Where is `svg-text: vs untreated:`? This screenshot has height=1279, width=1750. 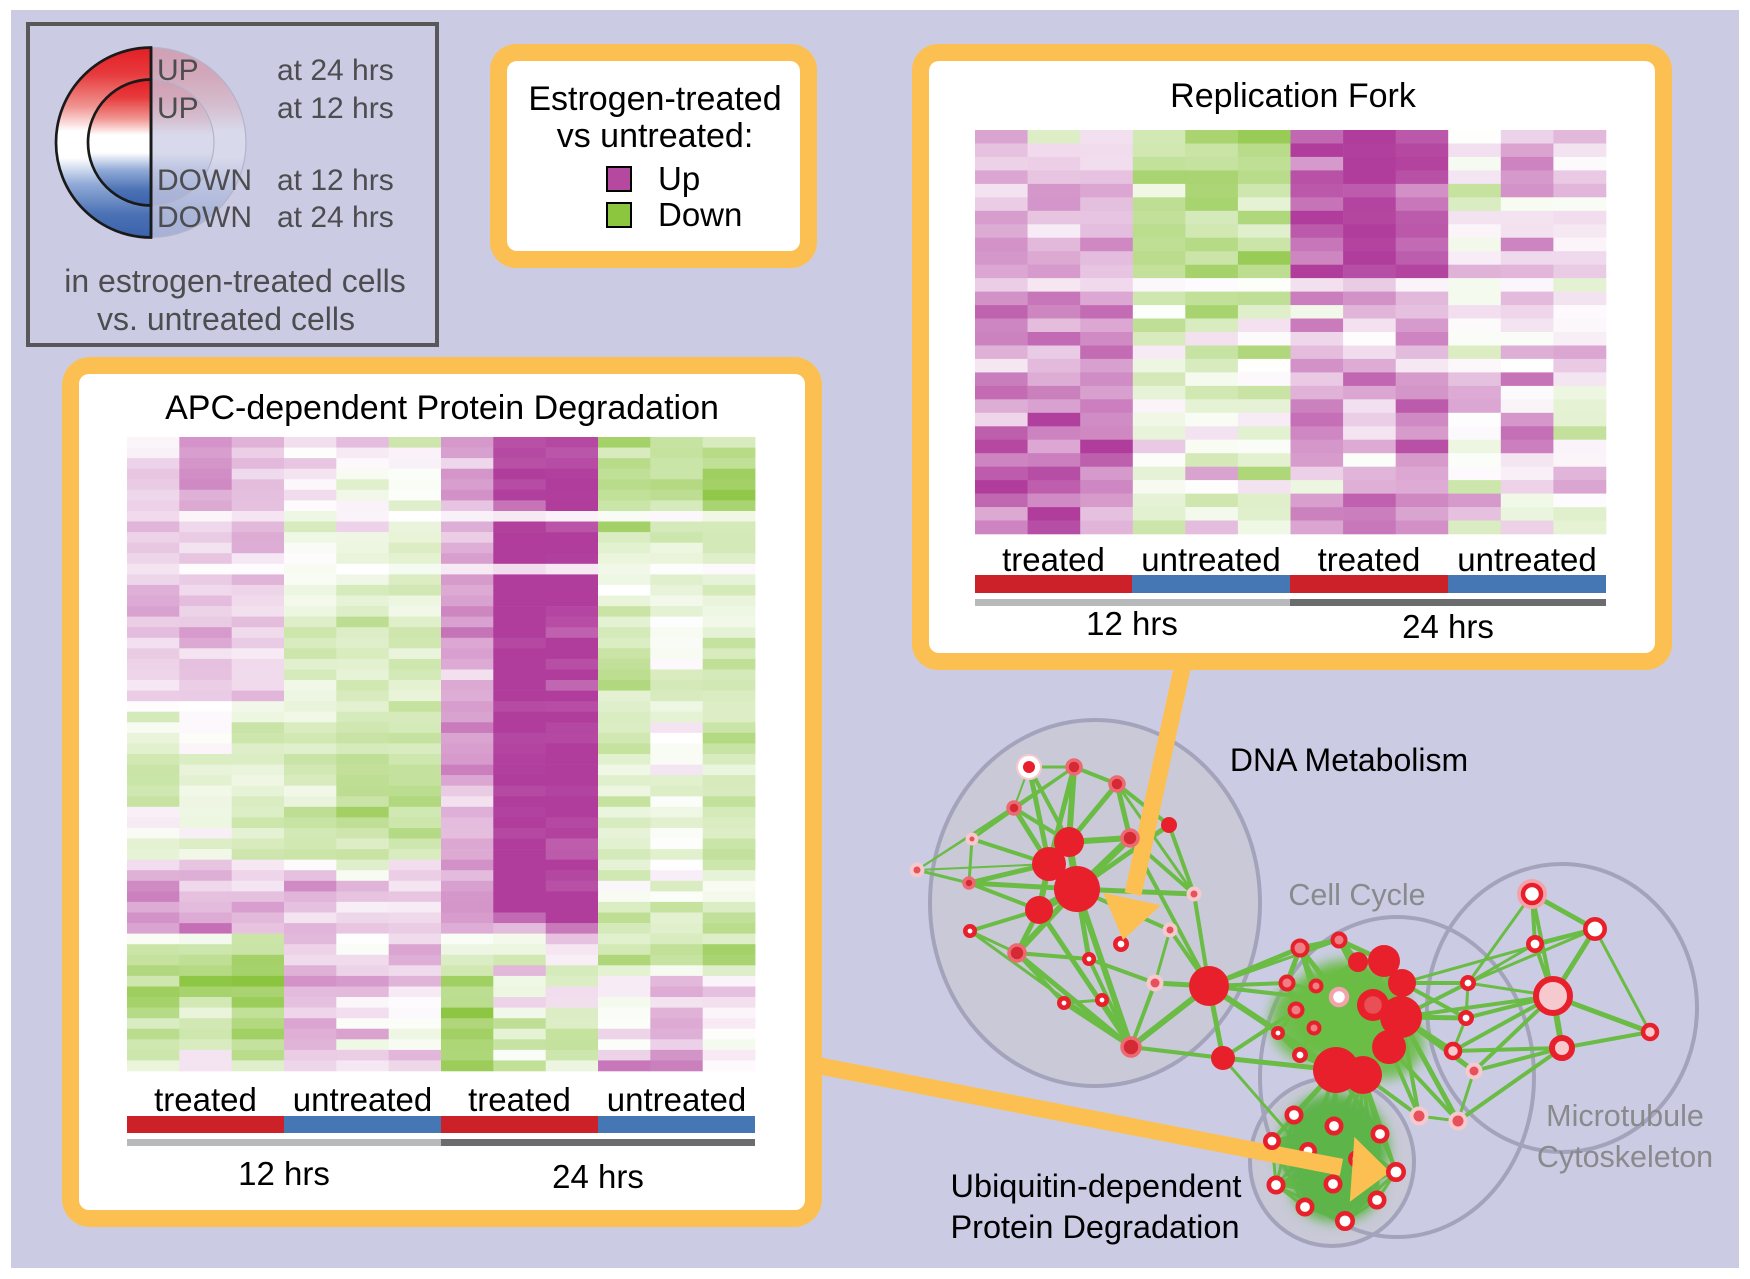 svg-text: vs untreated: is located at coordinates (655, 136).